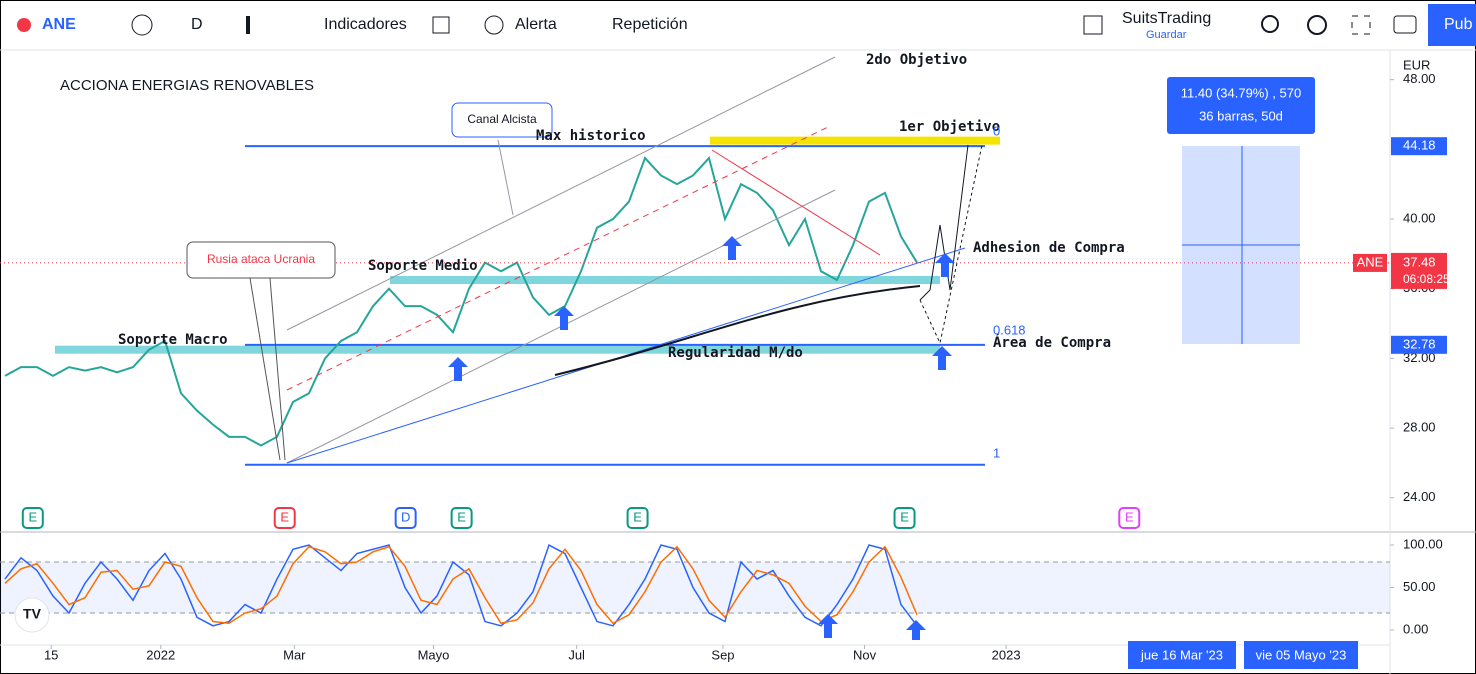 The image size is (1476, 674). What do you see at coordinates (558, 258) in the screenshot?
I see `channel-mid` at bounding box center [558, 258].